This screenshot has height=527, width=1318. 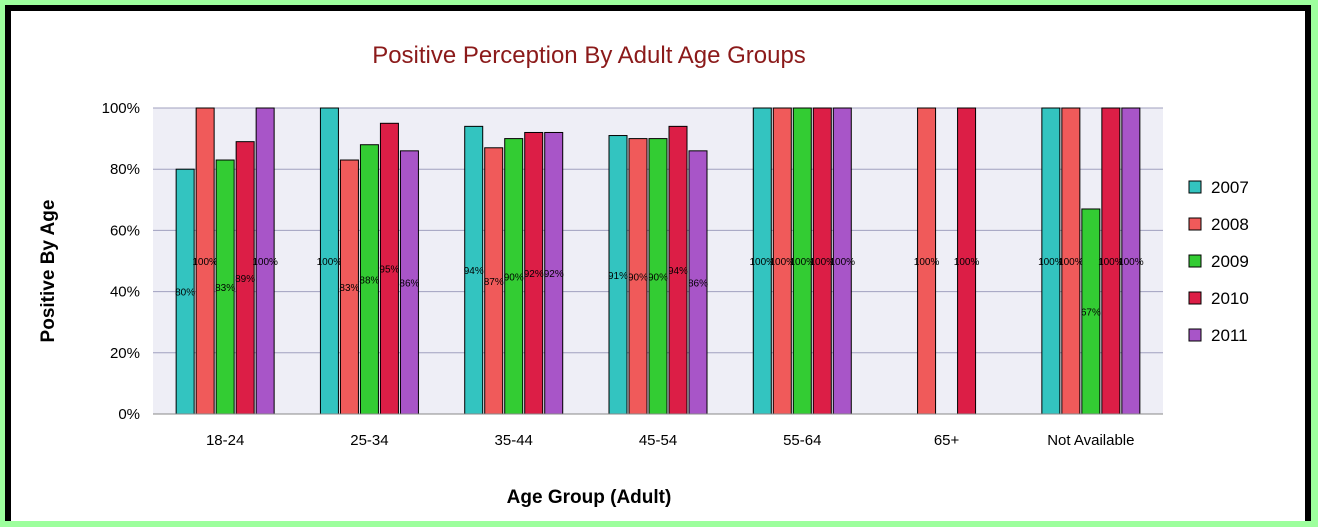 I want to click on data-label: 87%, so click(x=494, y=282).